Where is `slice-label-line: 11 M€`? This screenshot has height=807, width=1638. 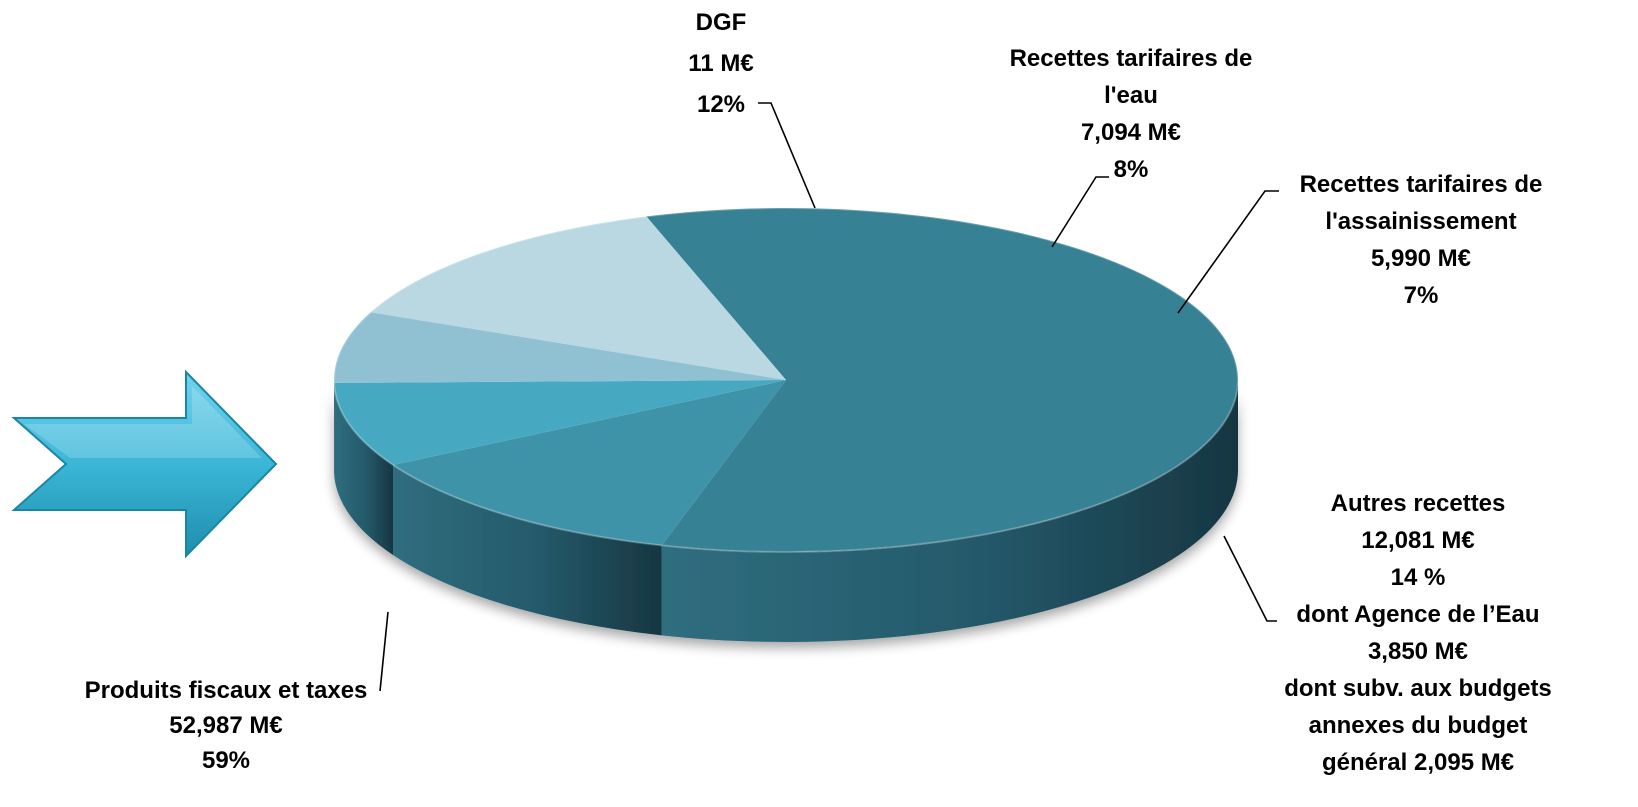 slice-label-line: 11 M€ is located at coordinates (720, 63).